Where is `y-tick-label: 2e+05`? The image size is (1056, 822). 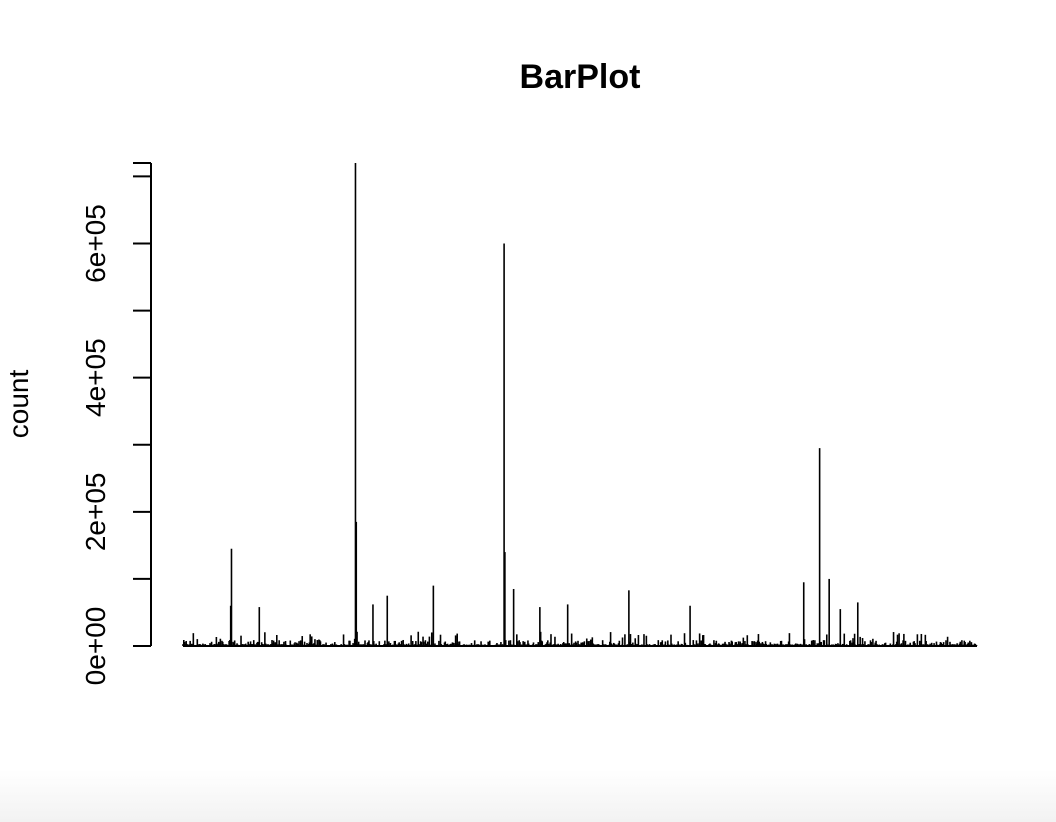 y-tick-label: 2e+05 is located at coordinates (95, 512).